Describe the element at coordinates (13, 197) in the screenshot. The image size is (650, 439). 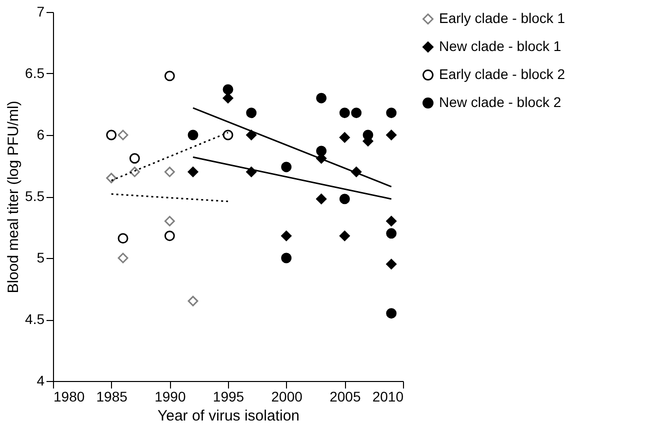
I see `y-axis-title: Blood meal titer (log PFU/ml)` at that location.